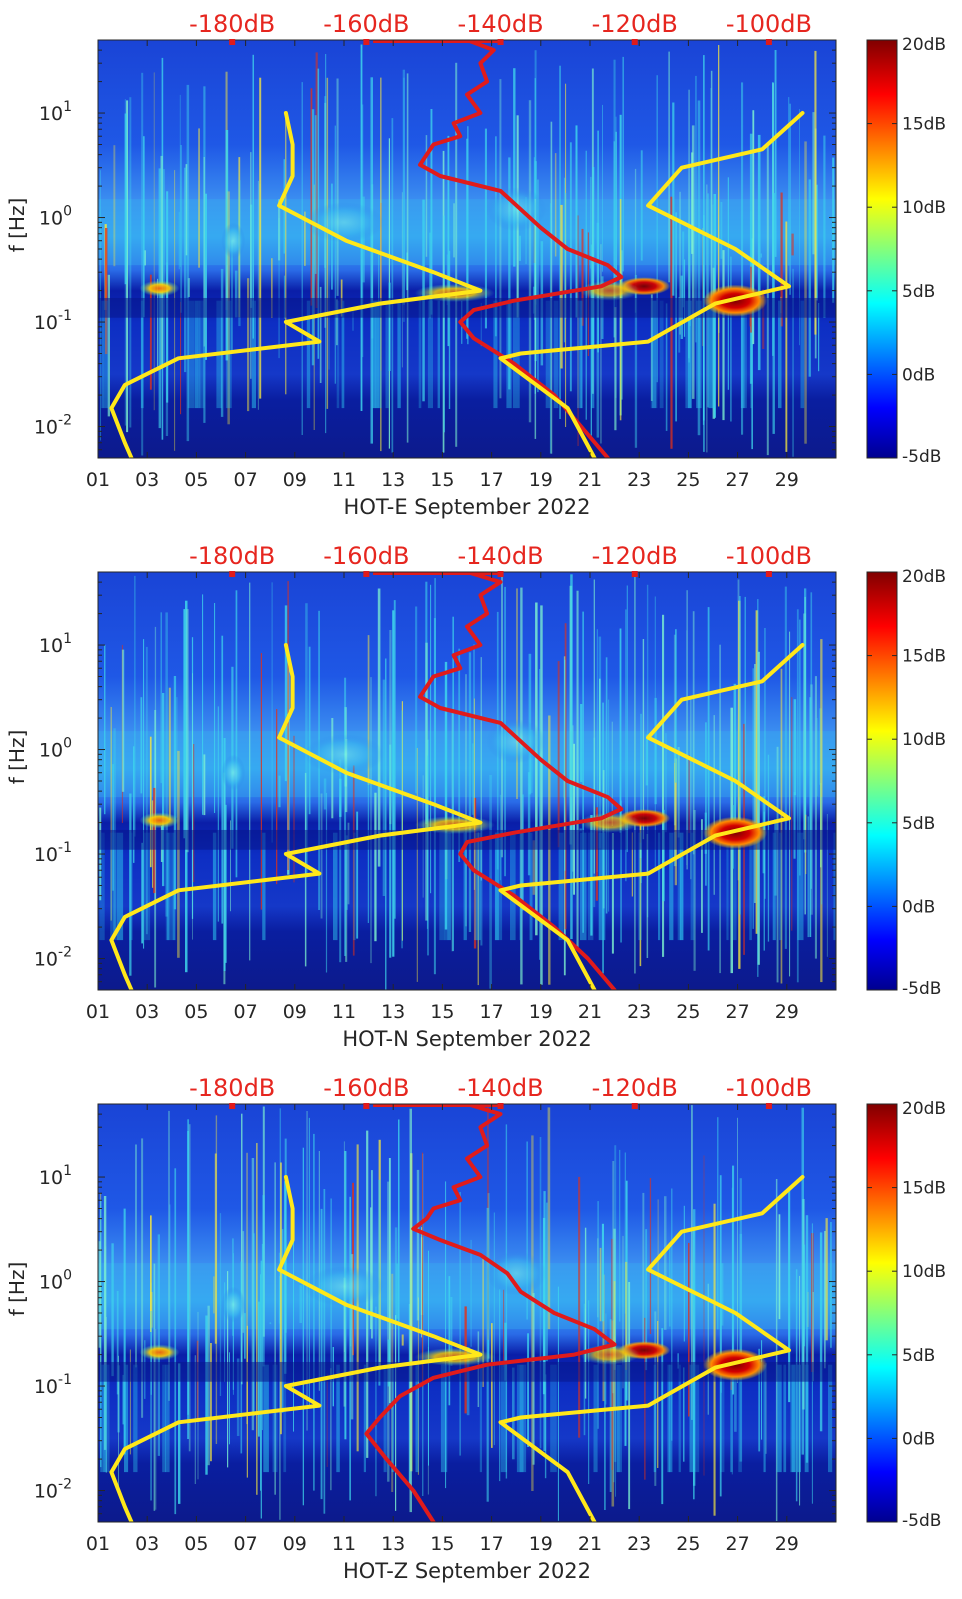 Image resolution: width=962 pixels, height=1599 pixels. I want to click on x-tick-label: 27, so click(738, 480).